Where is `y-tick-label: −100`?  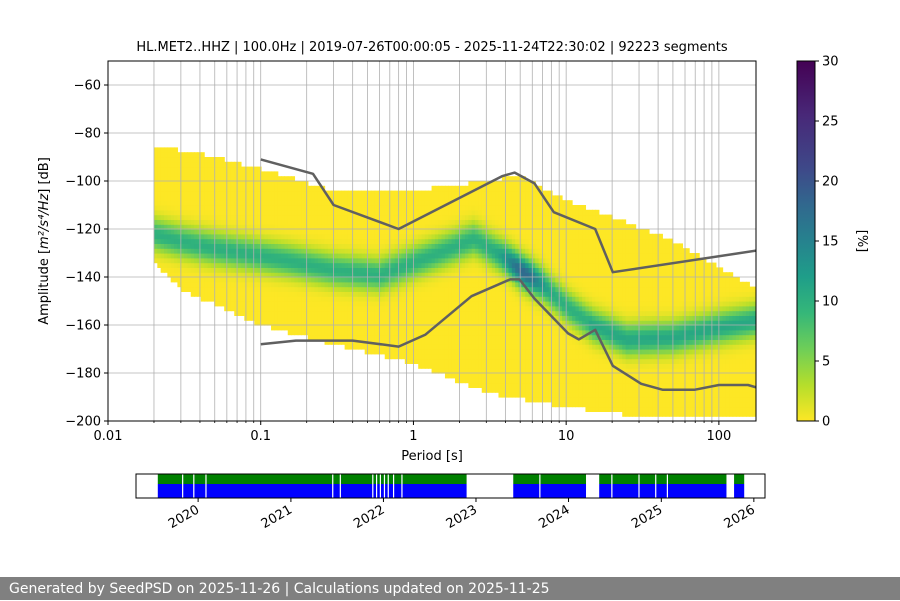 y-tick-label: −100 is located at coordinates (83, 182).